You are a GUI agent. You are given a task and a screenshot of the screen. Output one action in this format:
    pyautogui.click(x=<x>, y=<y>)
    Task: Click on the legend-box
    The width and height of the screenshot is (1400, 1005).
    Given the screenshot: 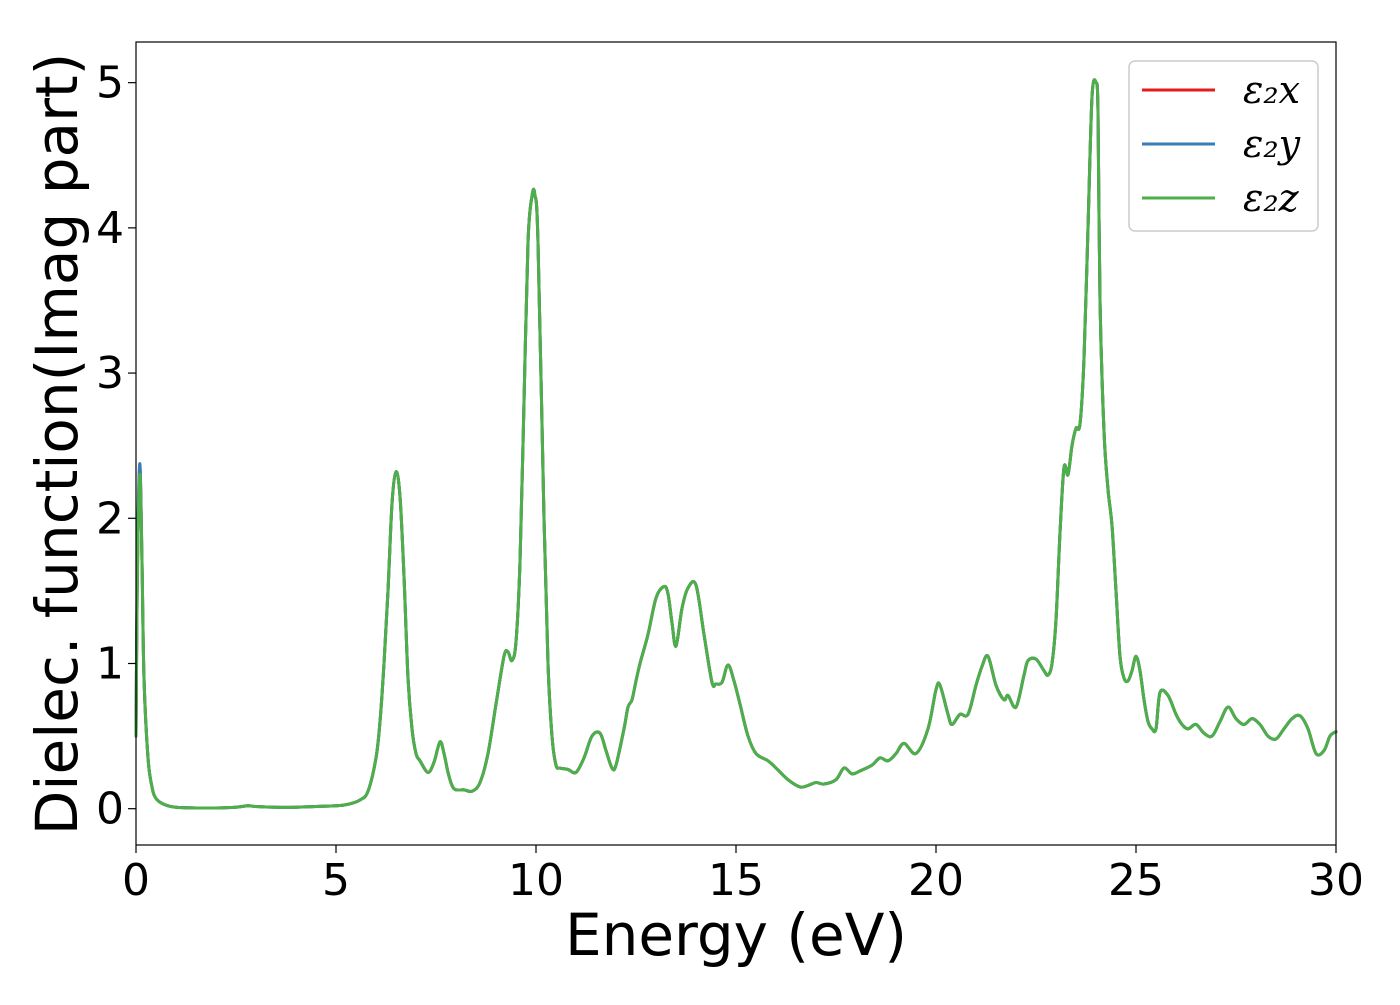 What is the action you would take?
    pyautogui.click(x=1223, y=146)
    